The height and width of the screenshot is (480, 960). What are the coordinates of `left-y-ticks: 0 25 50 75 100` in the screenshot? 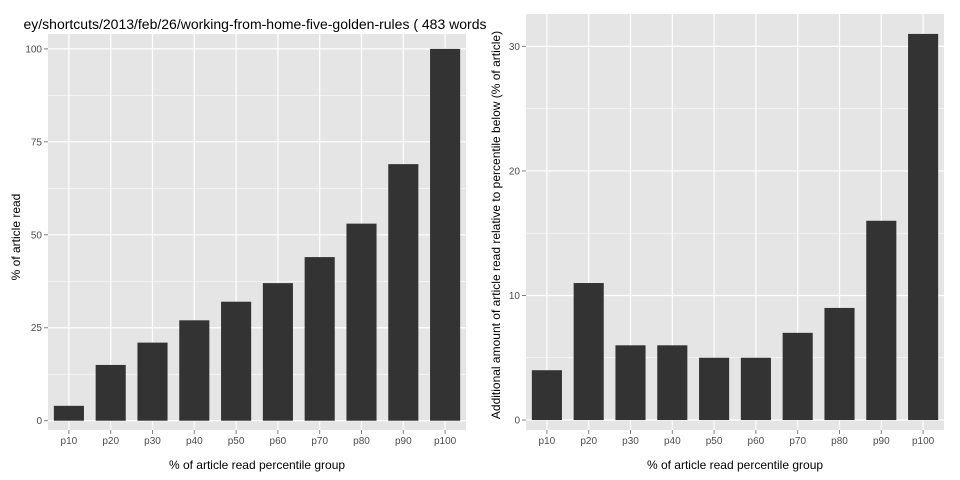 It's located at (36, 235).